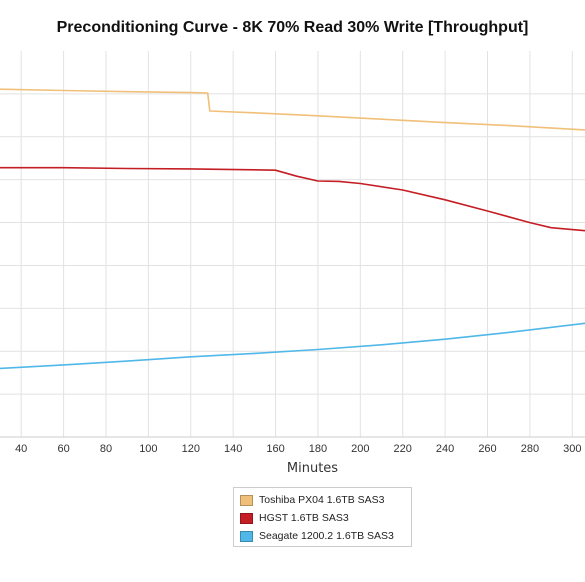 This screenshot has height=582, width=585. I want to click on x-tick-label: 100, so click(148, 449).